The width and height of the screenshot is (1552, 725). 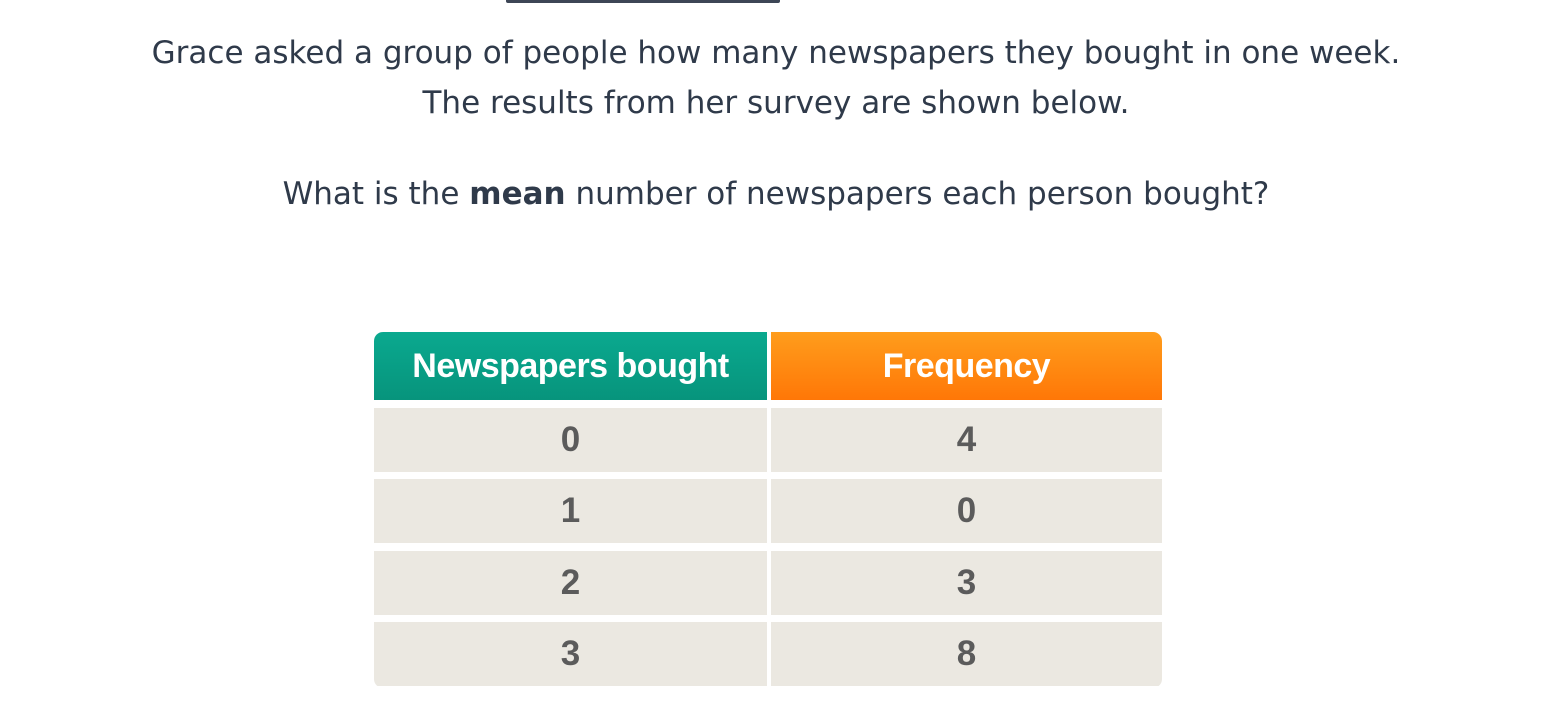 What do you see at coordinates (966, 511) in the screenshot?
I see `table-cell-frequency: 0` at bounding box center [966, 511].